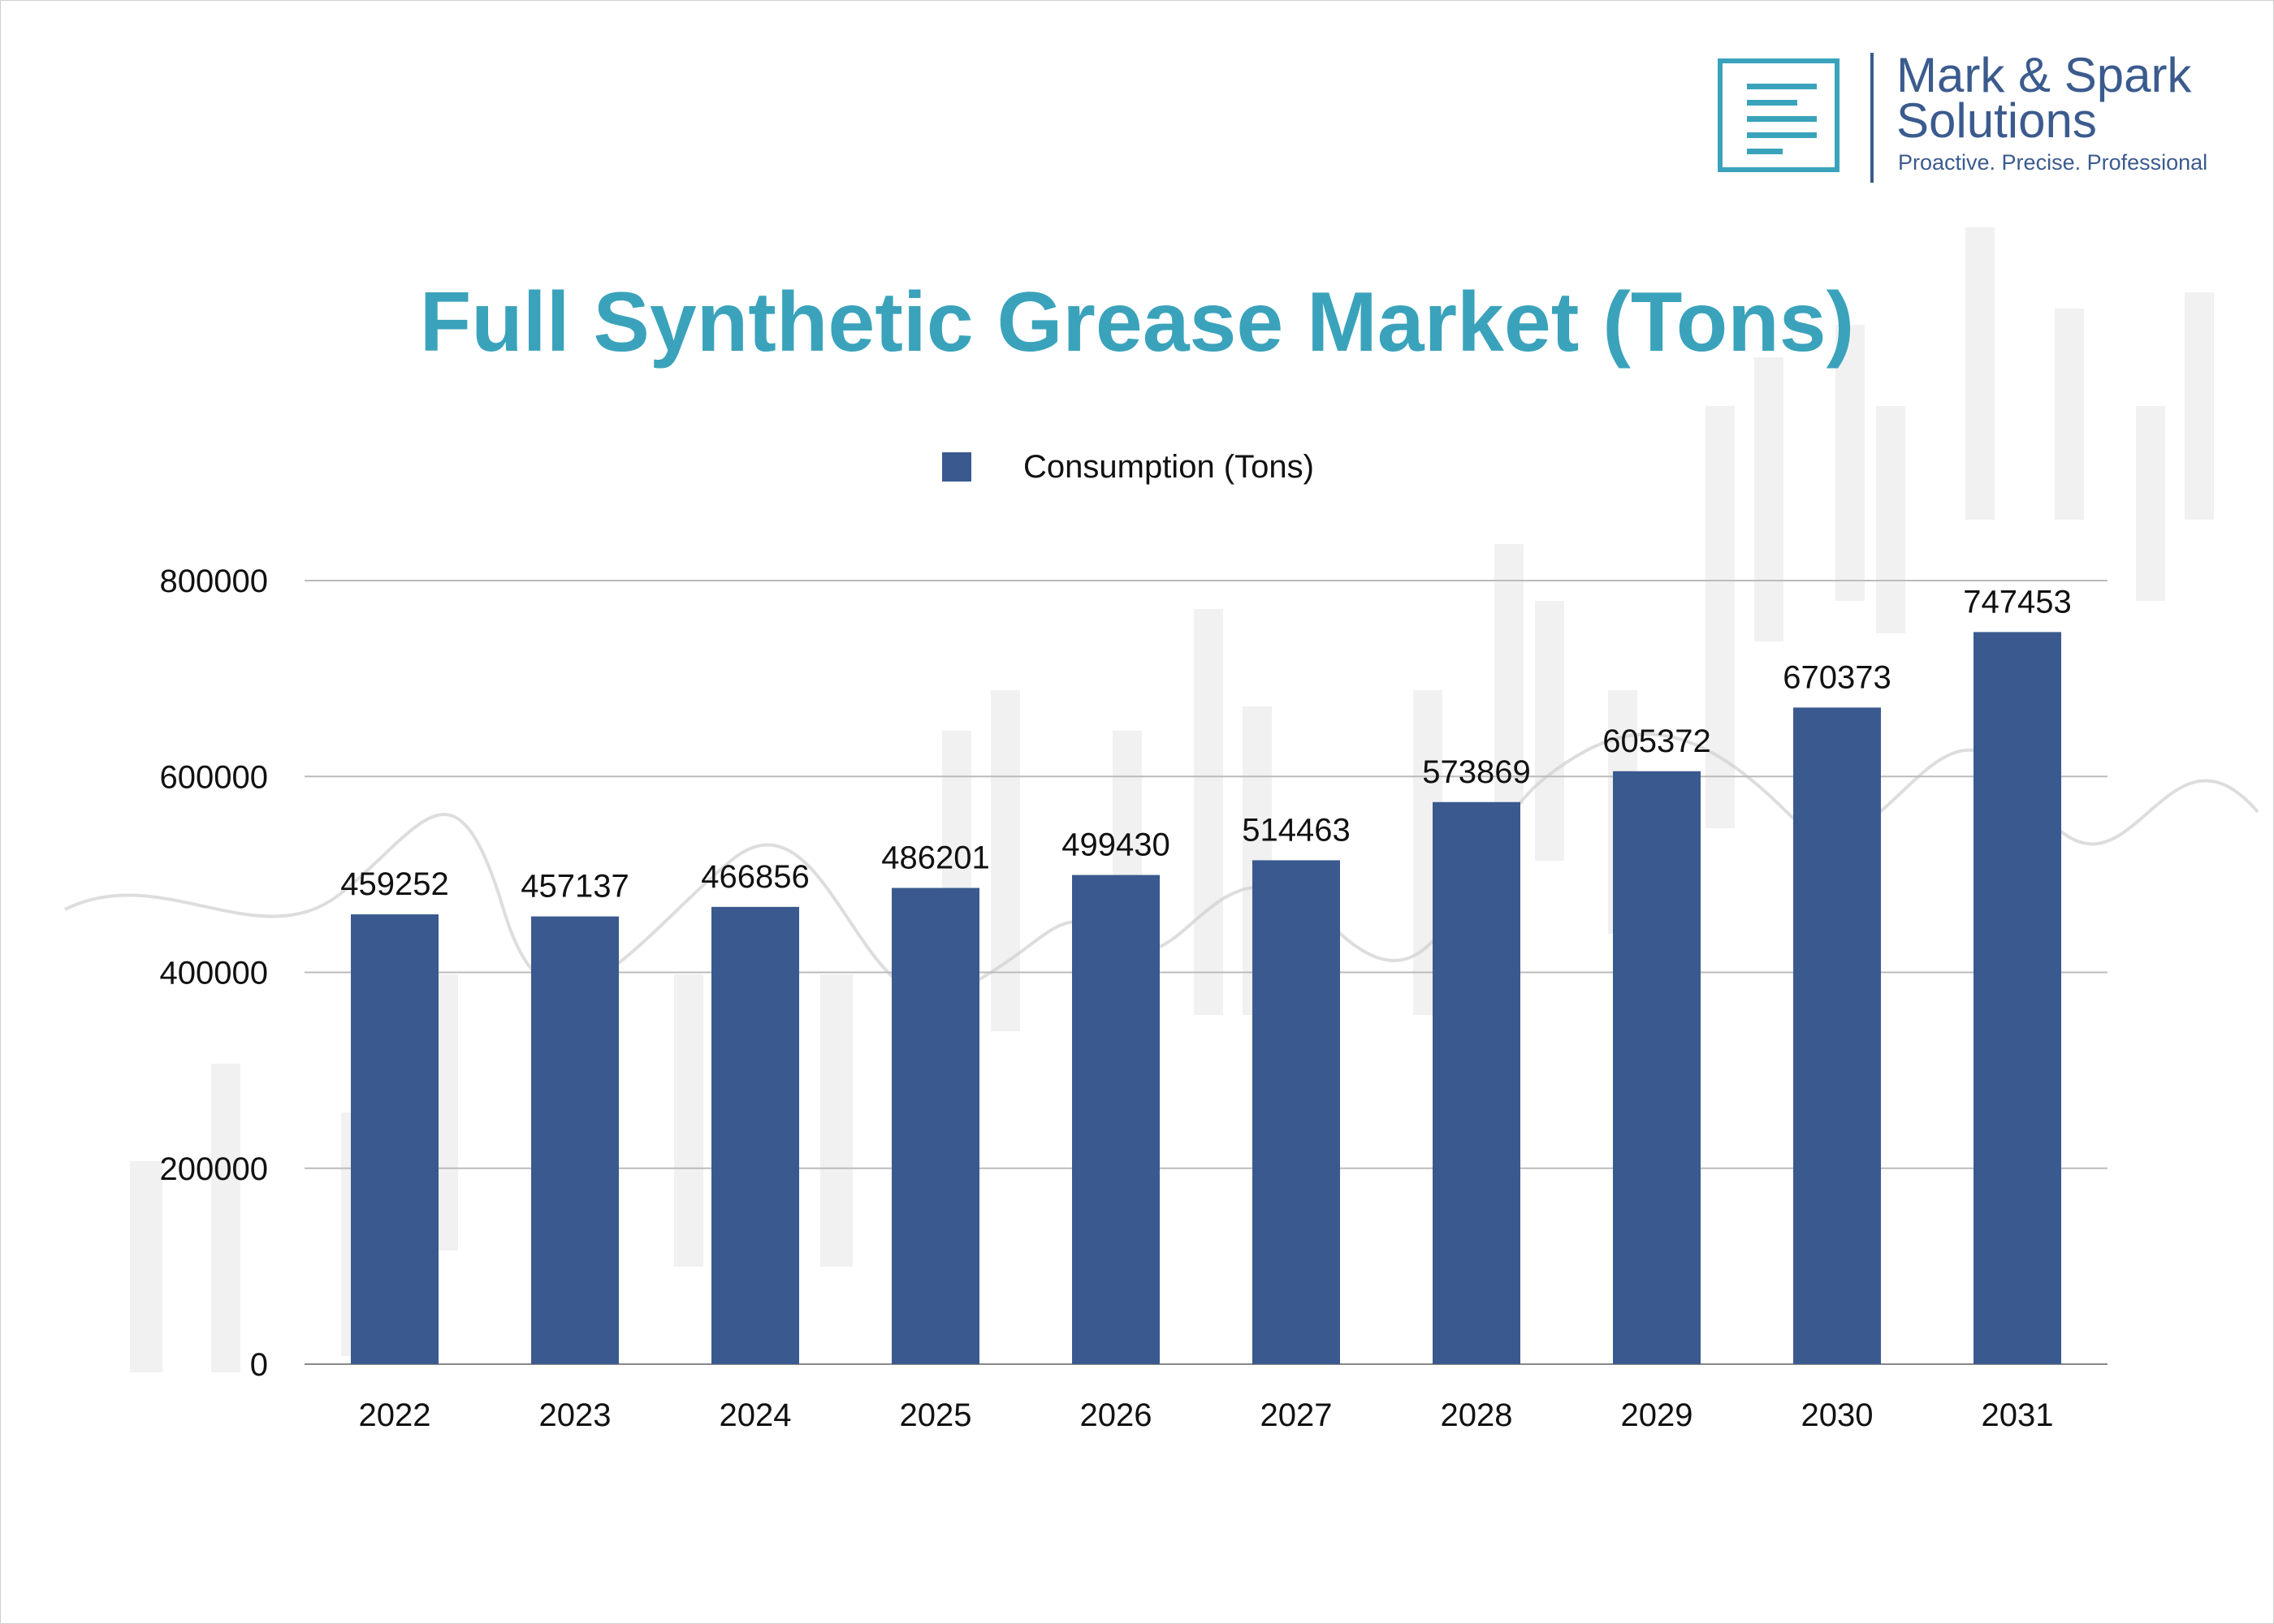 The height and width of the screenshot is (1624, 2274). What do you see at coordinates (935, 858) in the screenshot?
I see `data-label: 486201` at bounding box center [935, 858].